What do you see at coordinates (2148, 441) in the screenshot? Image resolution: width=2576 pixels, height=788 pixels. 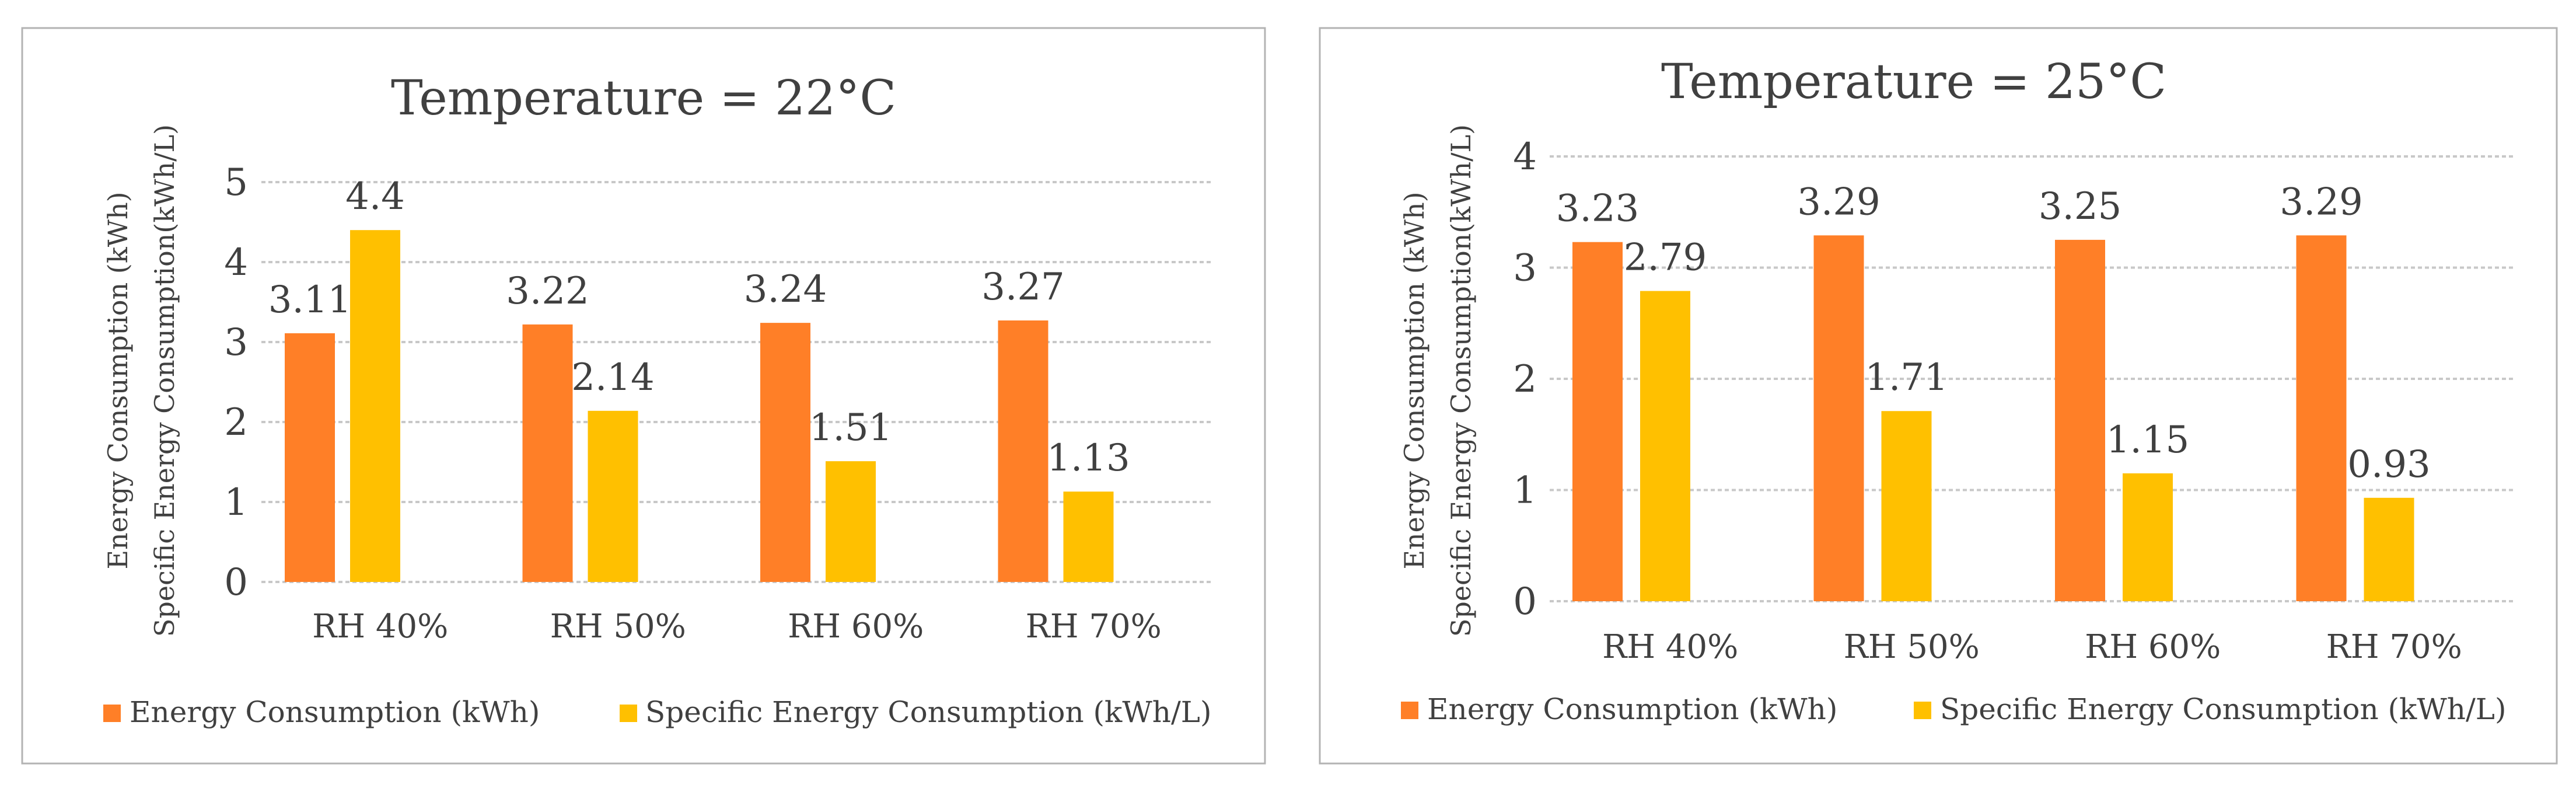 I see `data-label: 1.15` at bounding box center [2148, 441].